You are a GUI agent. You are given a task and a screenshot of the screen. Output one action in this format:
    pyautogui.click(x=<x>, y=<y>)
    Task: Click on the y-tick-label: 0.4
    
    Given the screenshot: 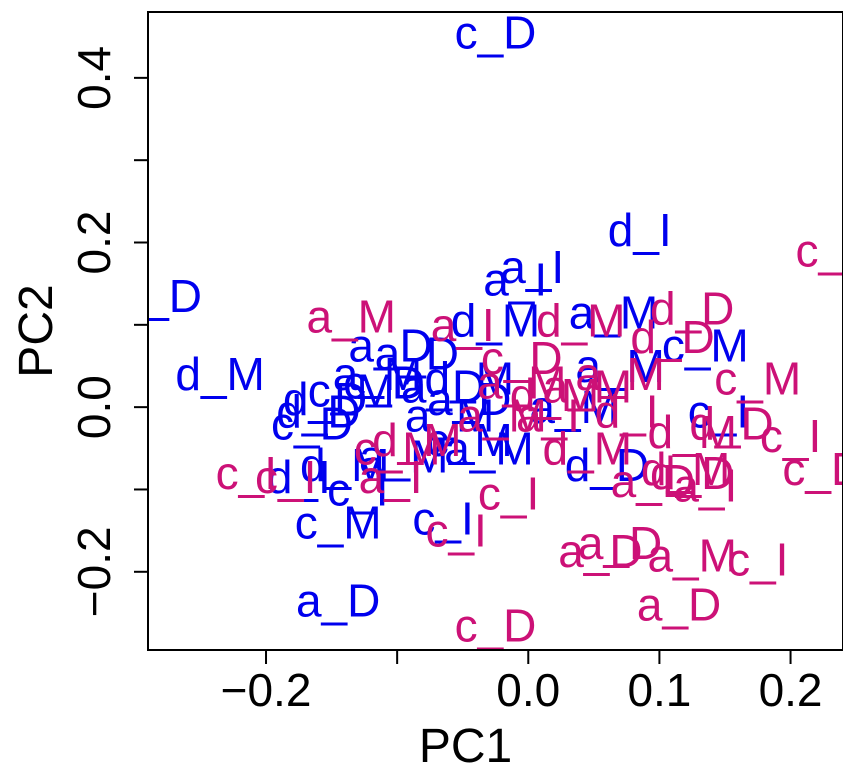 What is the action you would take?
    pyautogui.click(x=94, y=78)
    